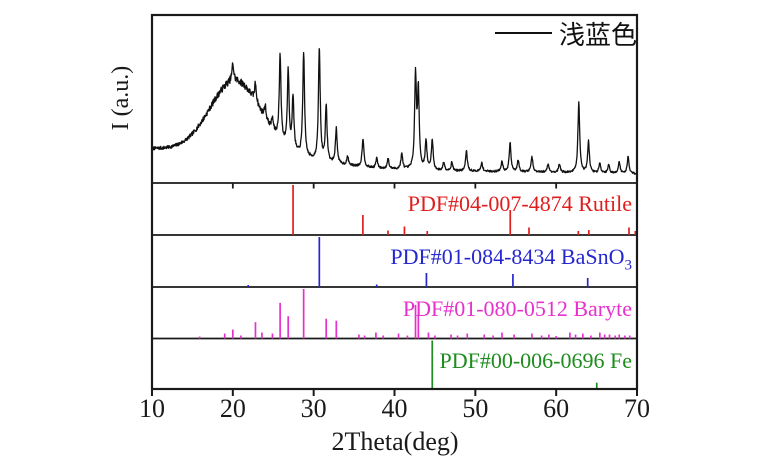  What do you see at coordinates (395, 441) in the screenshot?
I see `x-axis-label: 2Theta(deg)` at bounding box center [395, 441].